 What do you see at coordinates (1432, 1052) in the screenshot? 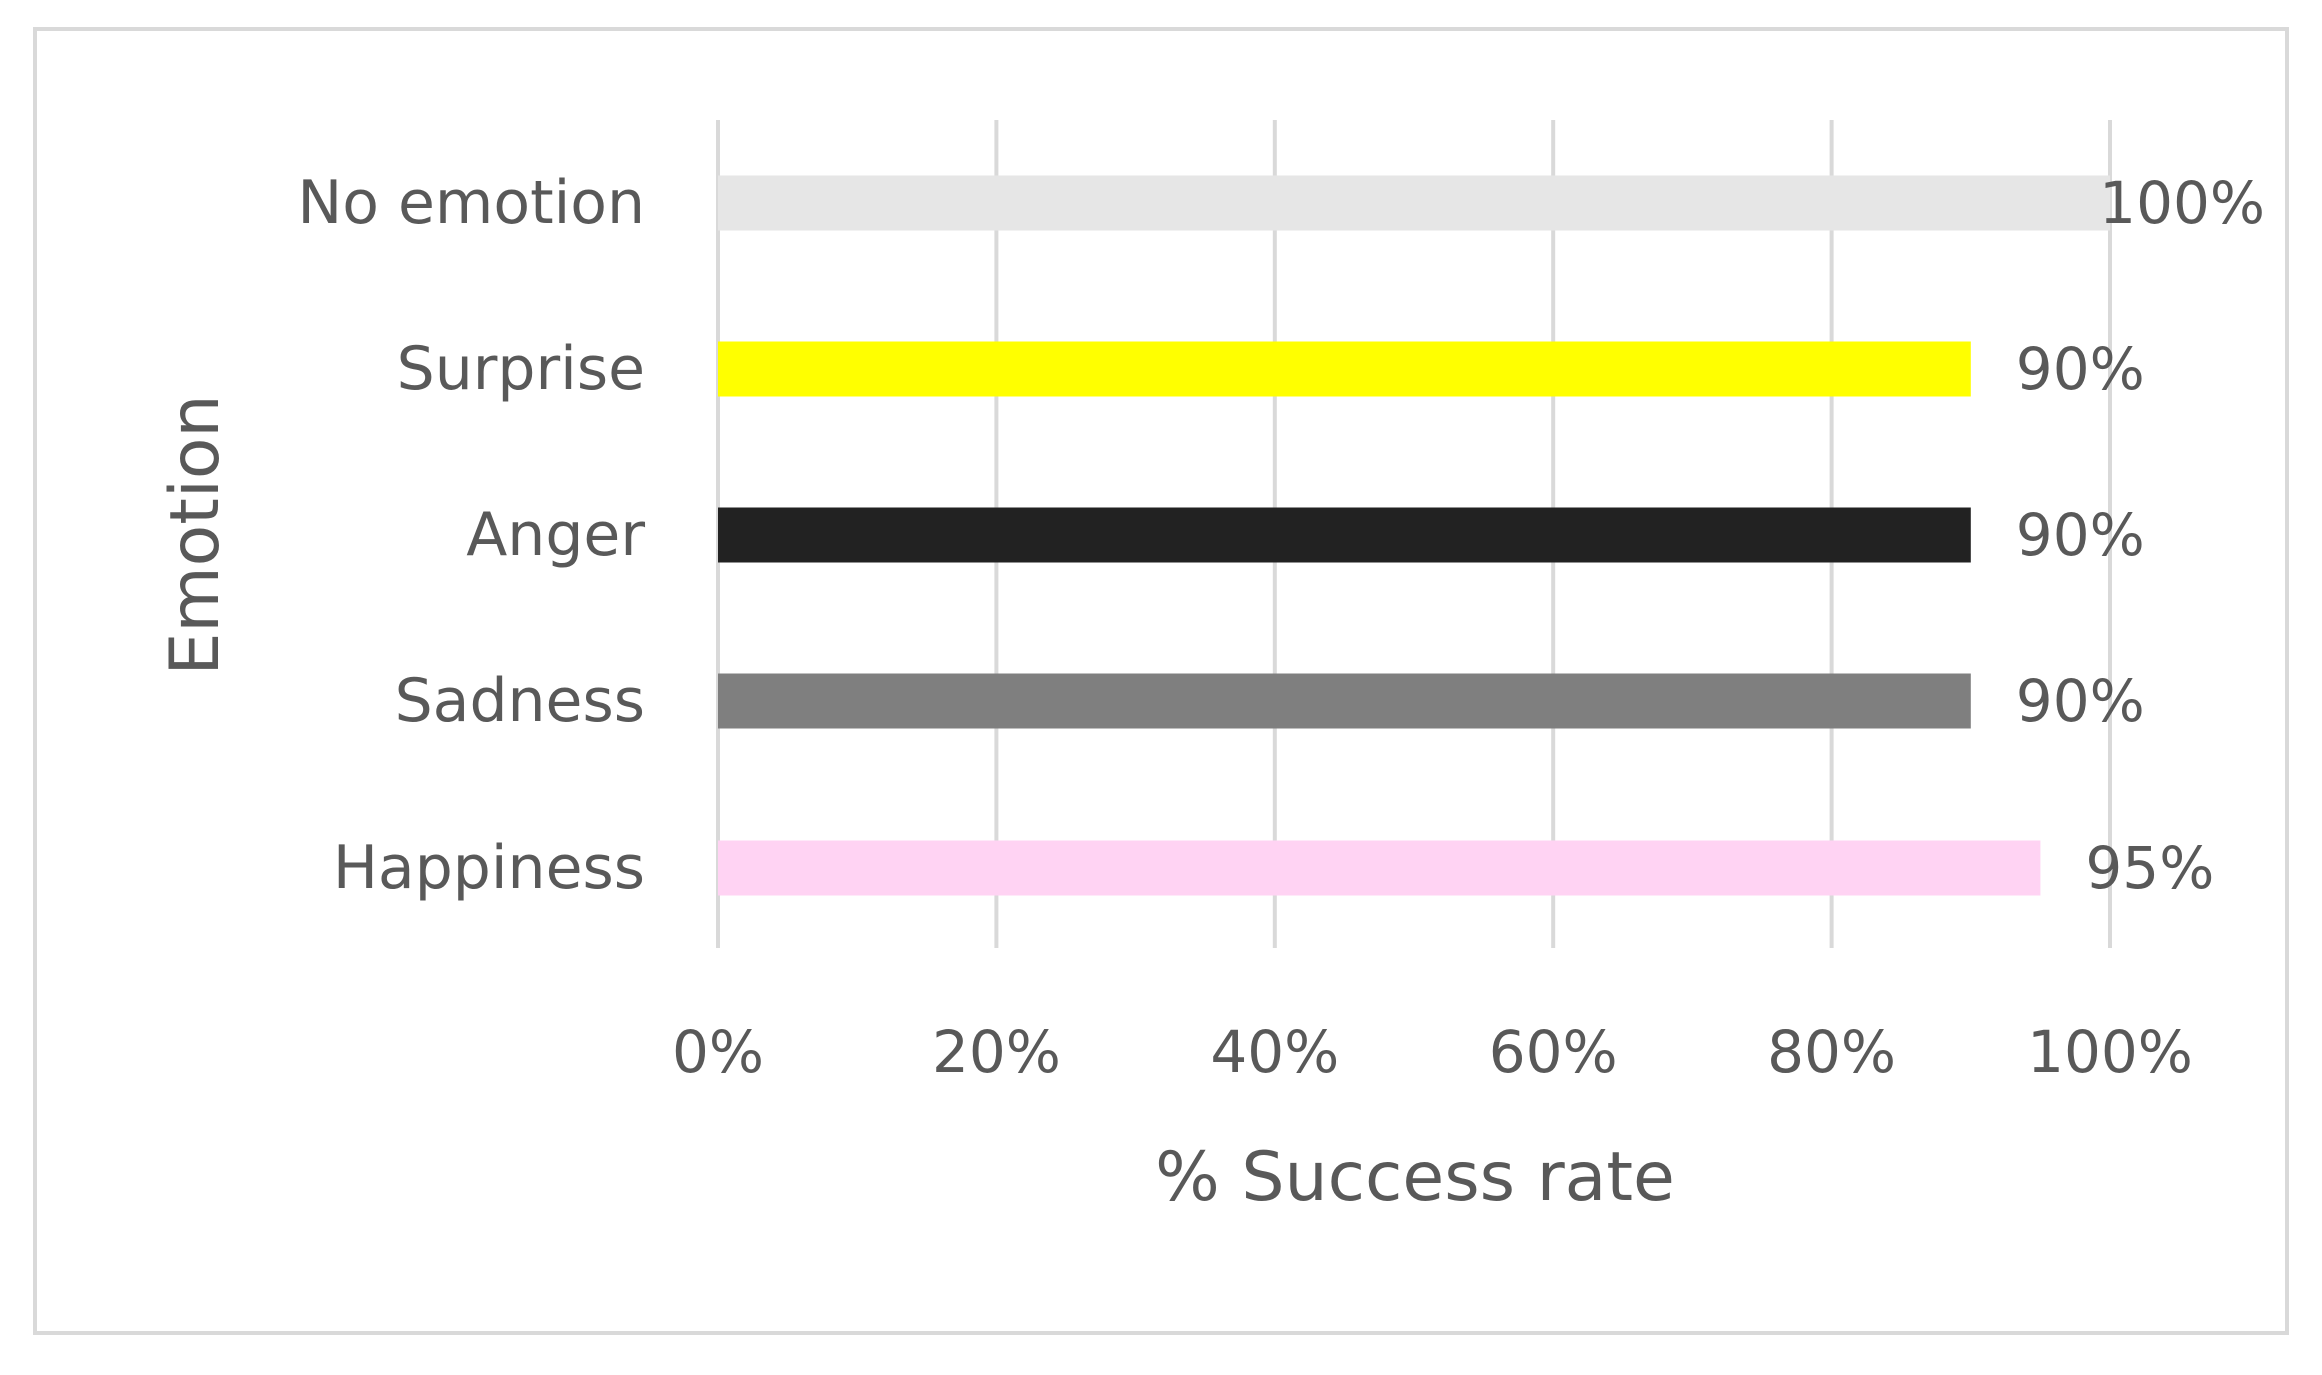
I see `x-tick-labels: 0% 20% 40% 60% 80% 100%` at bounding box center [1432, 1052].